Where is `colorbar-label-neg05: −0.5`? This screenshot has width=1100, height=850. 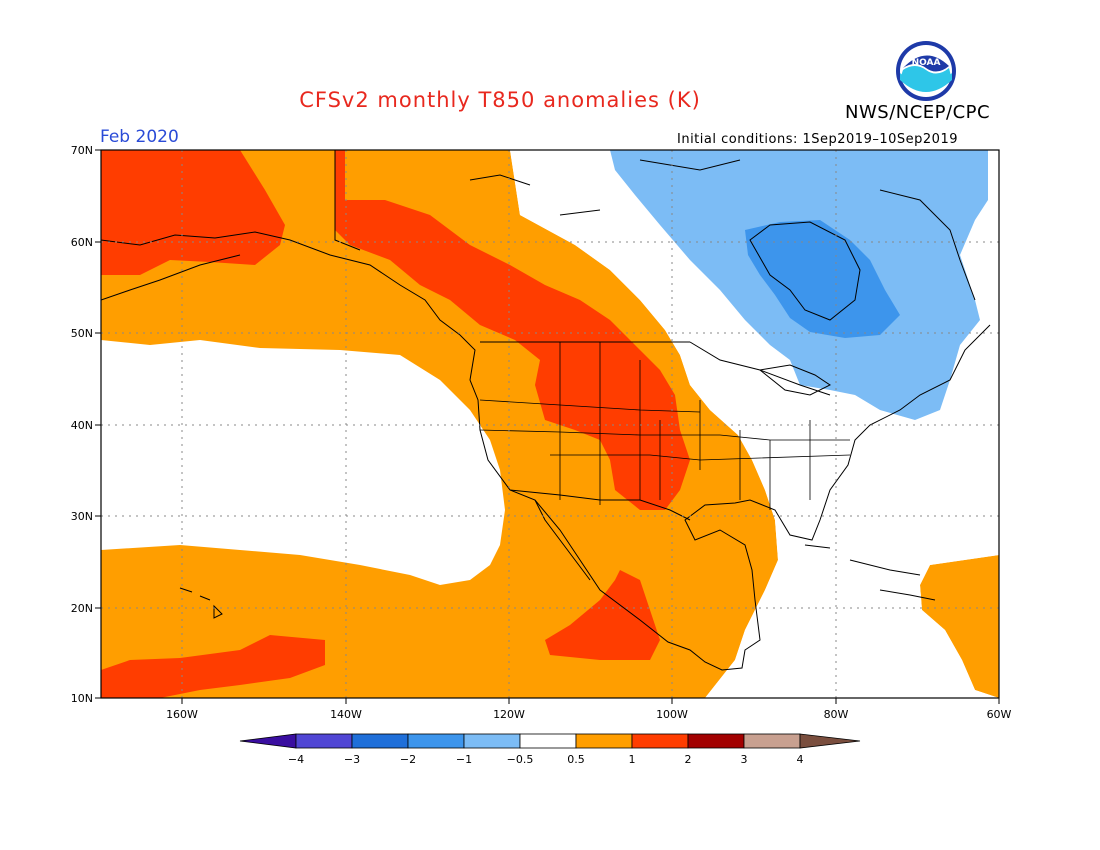 colorbar-label-neg05: −0.5 is located at coordinates (520, 759).